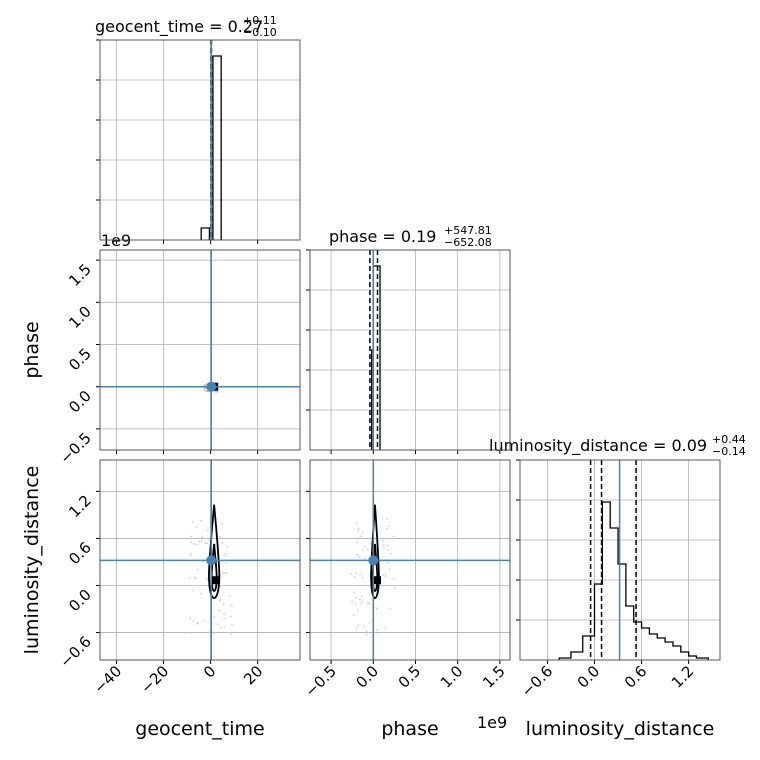  What do you see at coordinates (199, 729) in the screenshot?
I see `xlabel-geocent-time: geocent_time` at bounding box center [199, 729].